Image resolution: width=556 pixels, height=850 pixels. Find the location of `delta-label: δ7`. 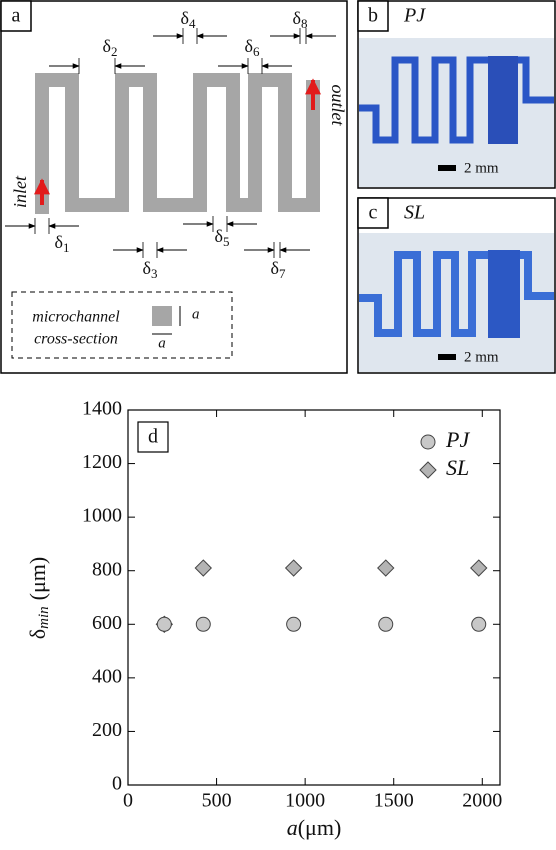

delta-label: δ7 is located at coordinates (278, 269).